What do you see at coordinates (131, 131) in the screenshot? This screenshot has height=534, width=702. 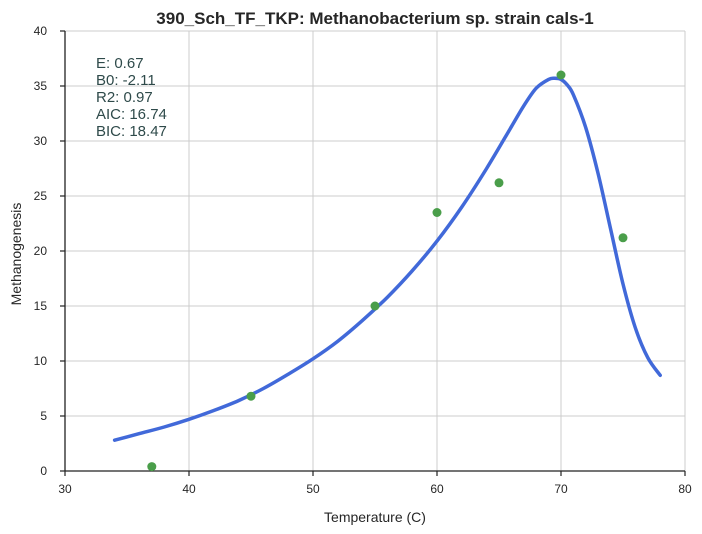 I see `fit-stat-line: BIC: 18.47` at bounding box center [131, 131].